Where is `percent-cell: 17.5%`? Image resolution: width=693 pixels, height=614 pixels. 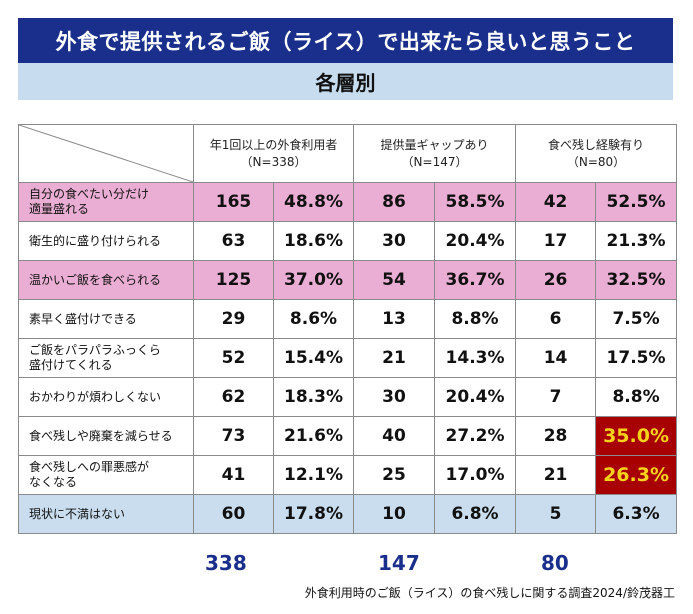
percent-cell: 17.5% is located at coordinates (636, 358).